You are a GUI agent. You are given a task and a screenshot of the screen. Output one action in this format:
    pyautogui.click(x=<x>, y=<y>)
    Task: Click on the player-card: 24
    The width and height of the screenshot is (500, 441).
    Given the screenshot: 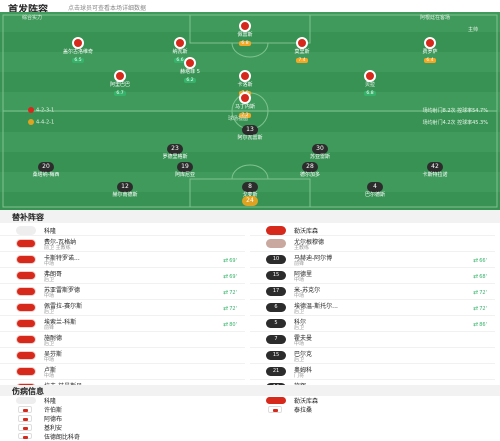 What is the action you would take?
    pyautogui.click(x=250, y=201)
    